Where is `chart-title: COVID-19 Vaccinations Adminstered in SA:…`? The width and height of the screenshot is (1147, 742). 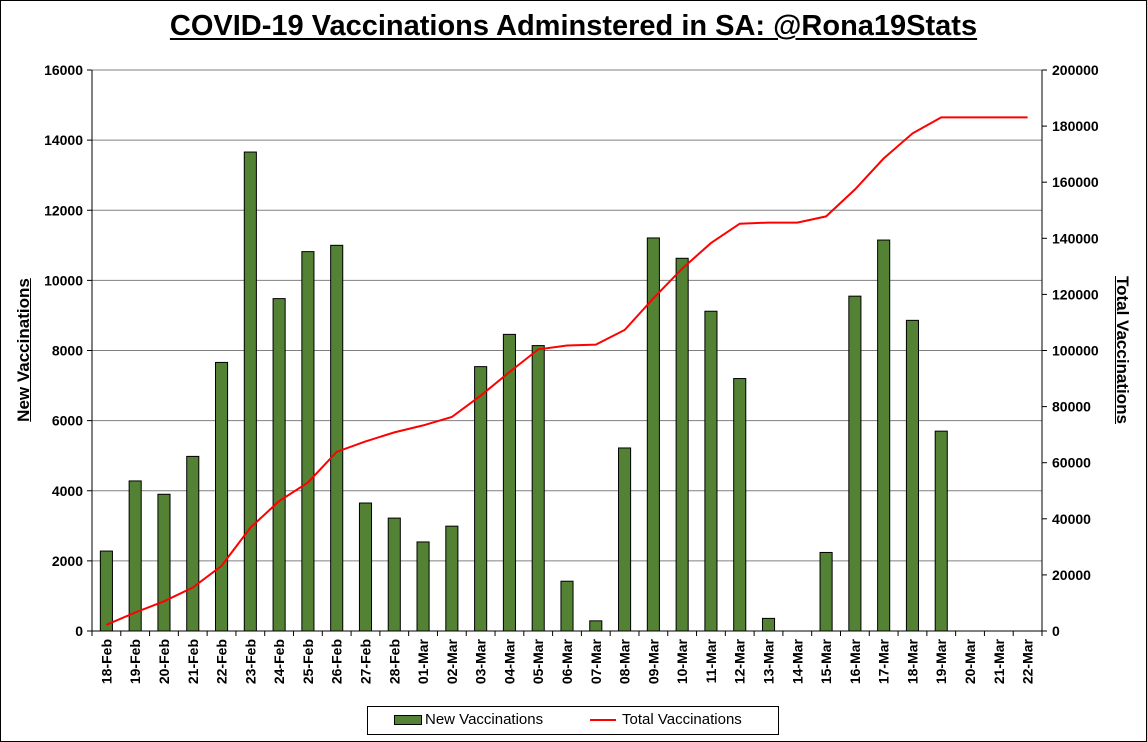
chart-title: COVID-19 Vaccinations Adminstered in SA:… is located at coordinates (573, 26).